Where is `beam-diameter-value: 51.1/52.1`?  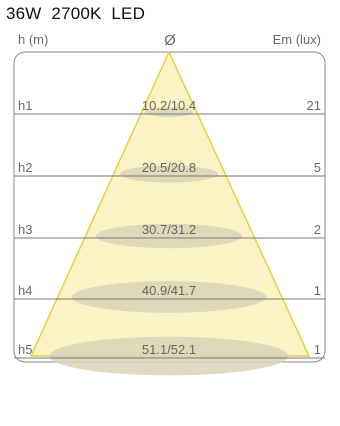
beam-diameter-value: 51.1/52.1 is located at coordinates (169, 349).